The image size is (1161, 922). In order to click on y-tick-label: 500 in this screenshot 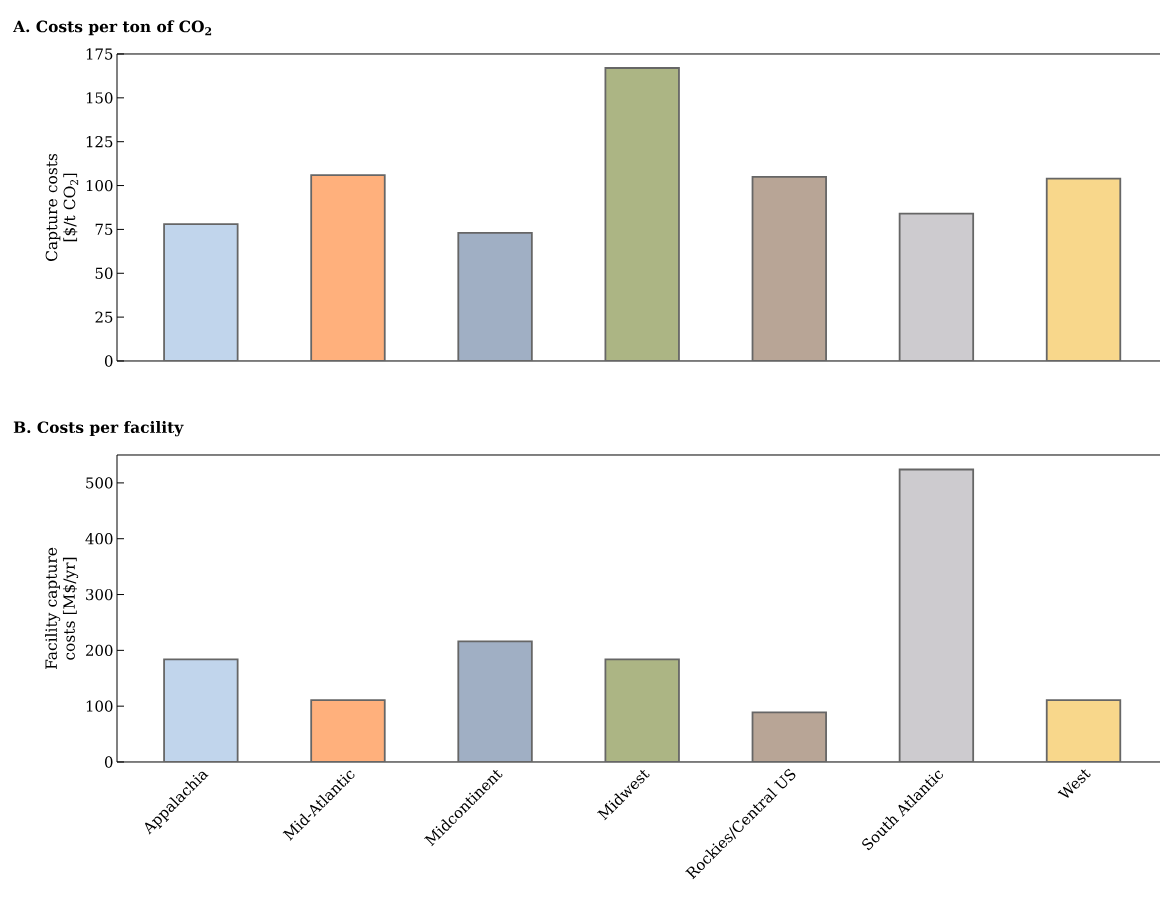, I will do `click(99, 483)`.